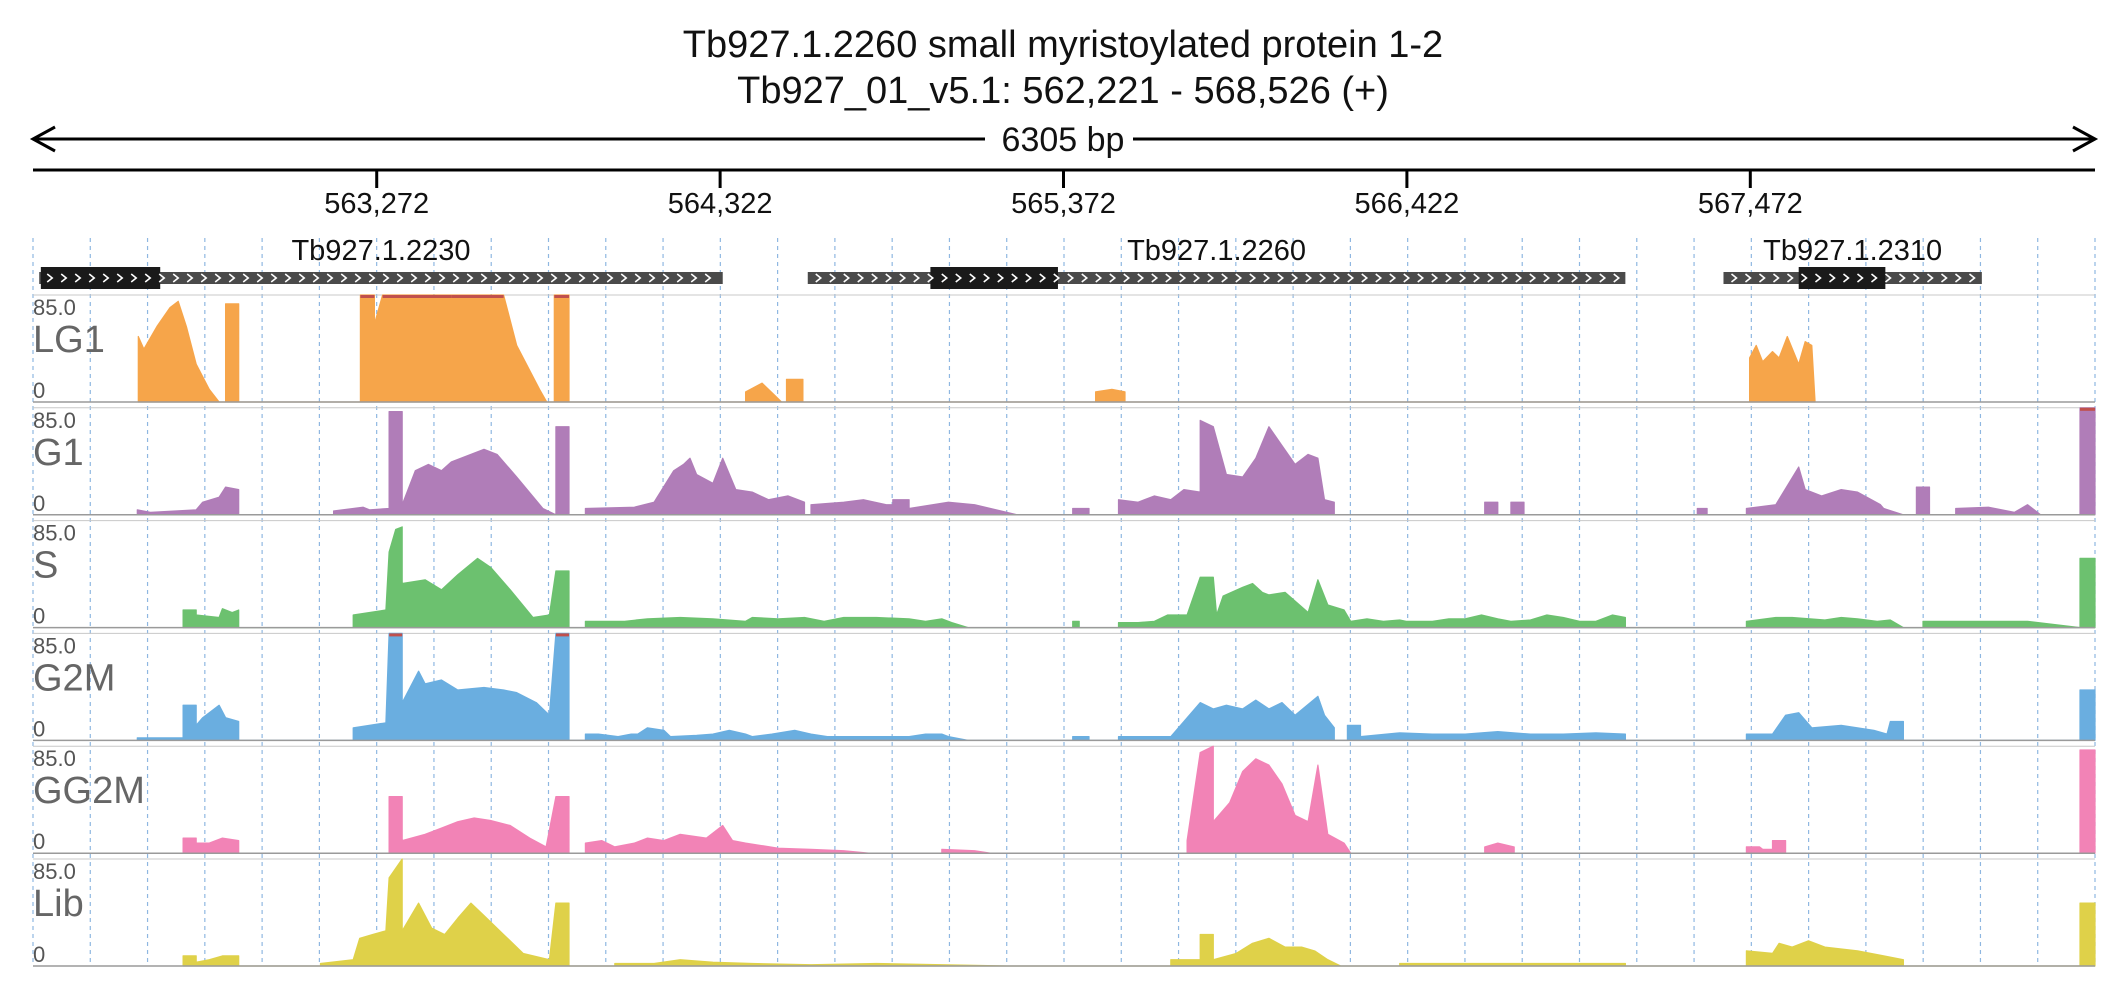 This screenshot has width=2126, height=1000. I want to click on arrow-right-icon, so click(2085, 139).